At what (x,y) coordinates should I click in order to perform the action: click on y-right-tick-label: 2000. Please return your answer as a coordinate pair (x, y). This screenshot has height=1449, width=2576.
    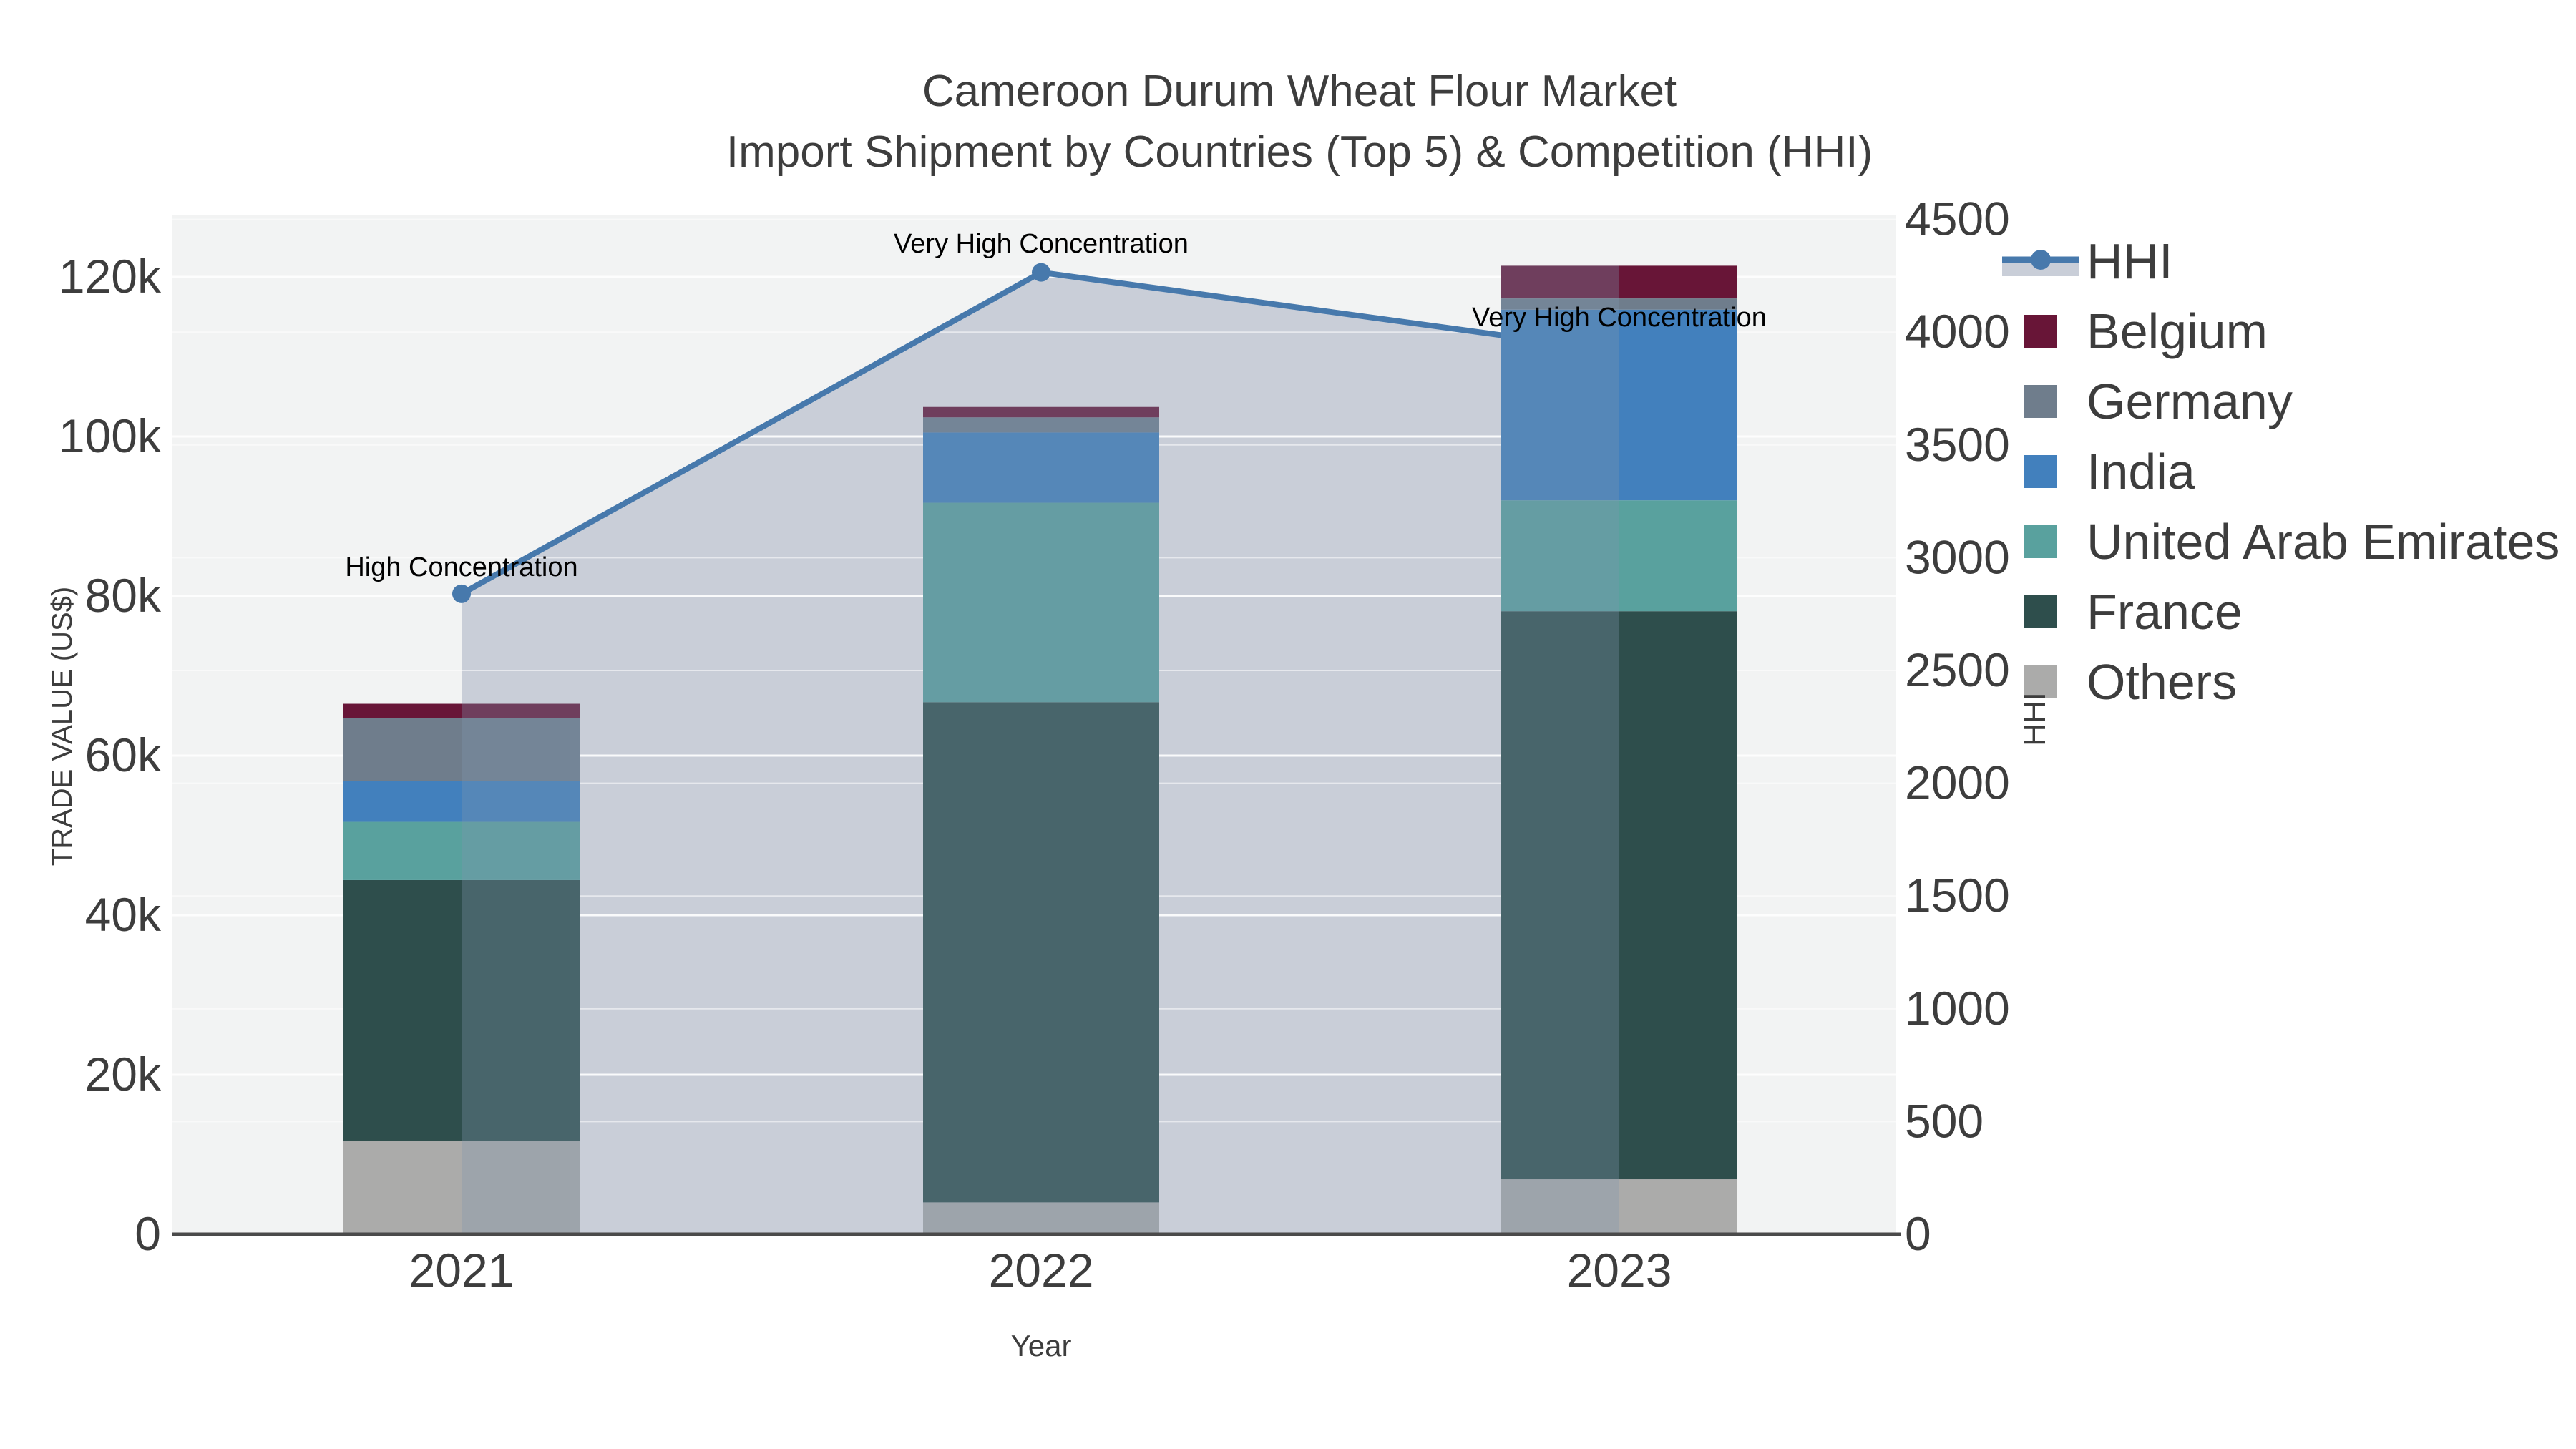
    Looking at the image, I should click on (1957, 782).